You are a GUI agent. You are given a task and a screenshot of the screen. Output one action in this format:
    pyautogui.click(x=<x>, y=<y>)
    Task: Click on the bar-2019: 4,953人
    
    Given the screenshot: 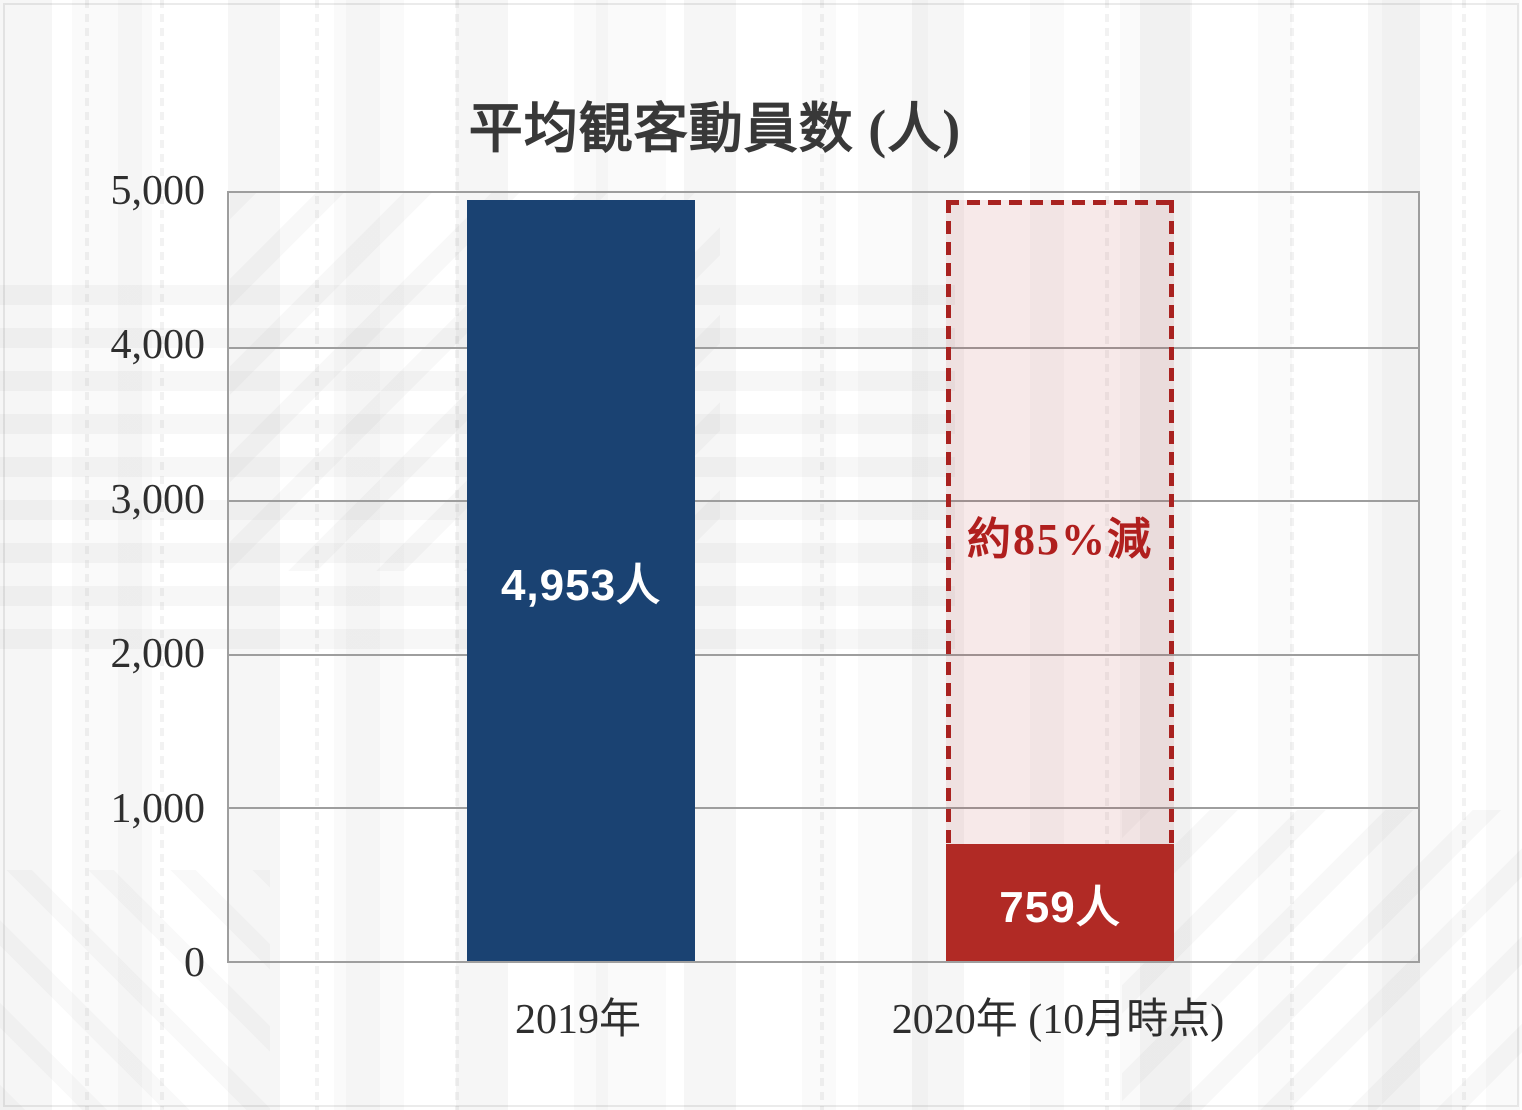 What is the action you would take?
    pyautogui.click(x=581, y=580)
    